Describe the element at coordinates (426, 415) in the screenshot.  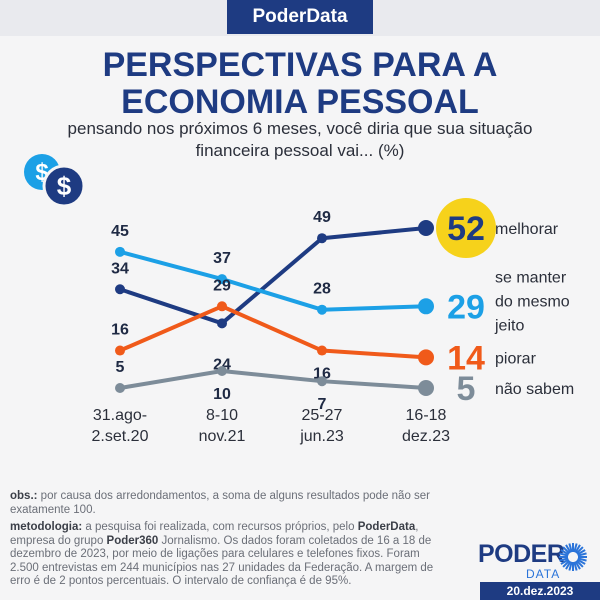
I see `x-tick-label-3-0: 16-18` at that location.